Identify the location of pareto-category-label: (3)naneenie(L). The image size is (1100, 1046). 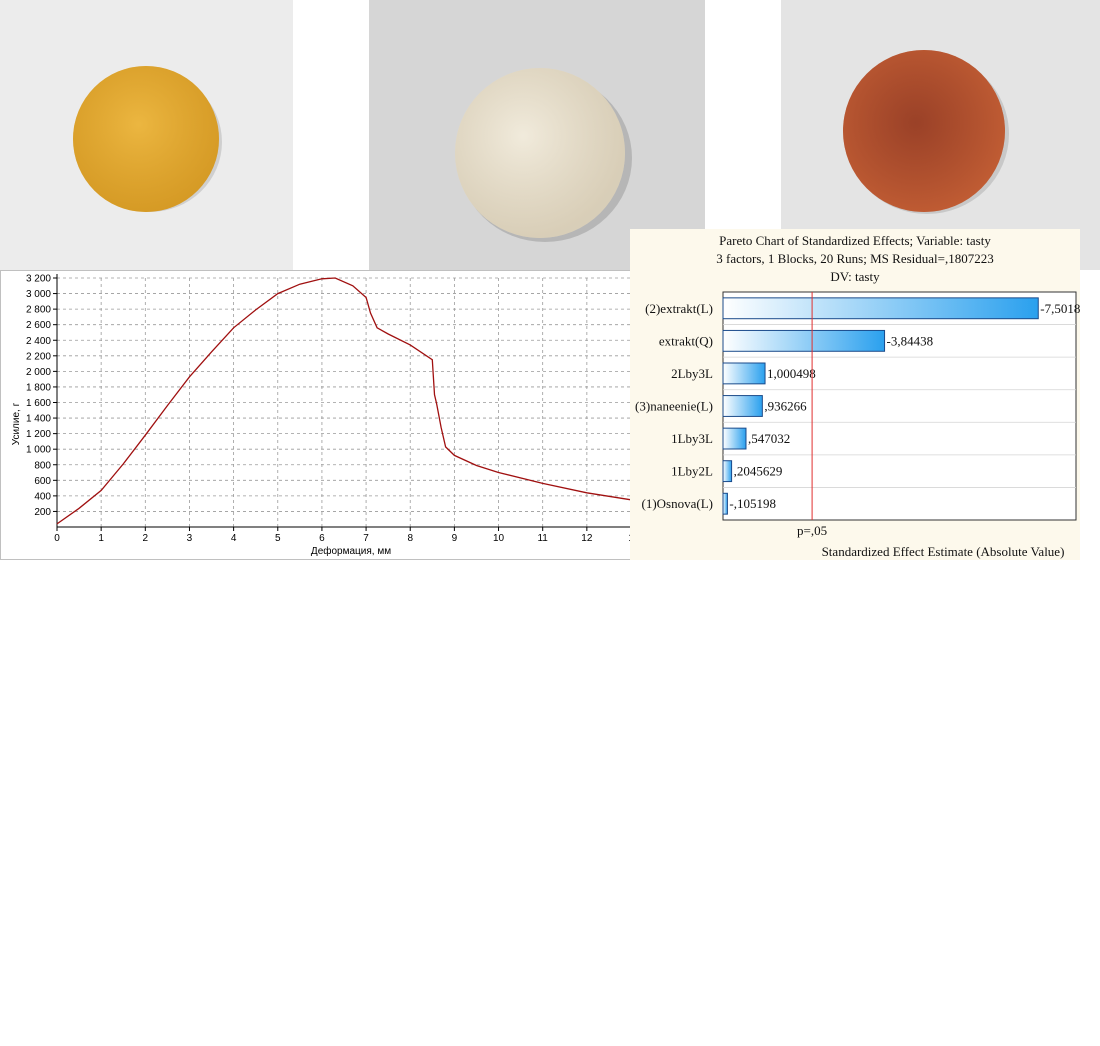
(674, 406).